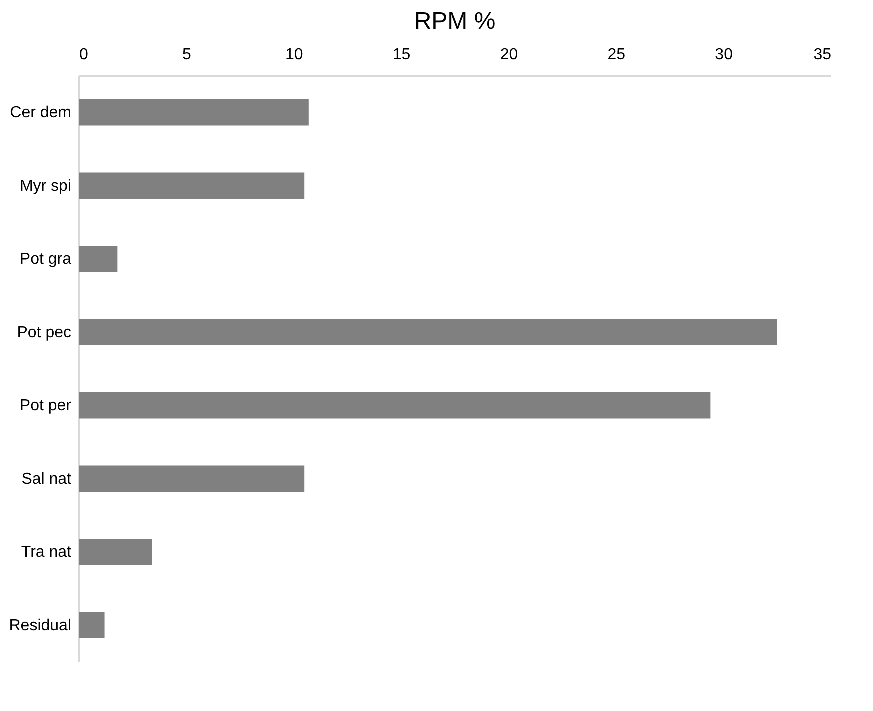  What do you see at coordinates (46, 186) in the screenshot?
I see `y-tick-label: Myr spi` at bounding box center [46, 186].